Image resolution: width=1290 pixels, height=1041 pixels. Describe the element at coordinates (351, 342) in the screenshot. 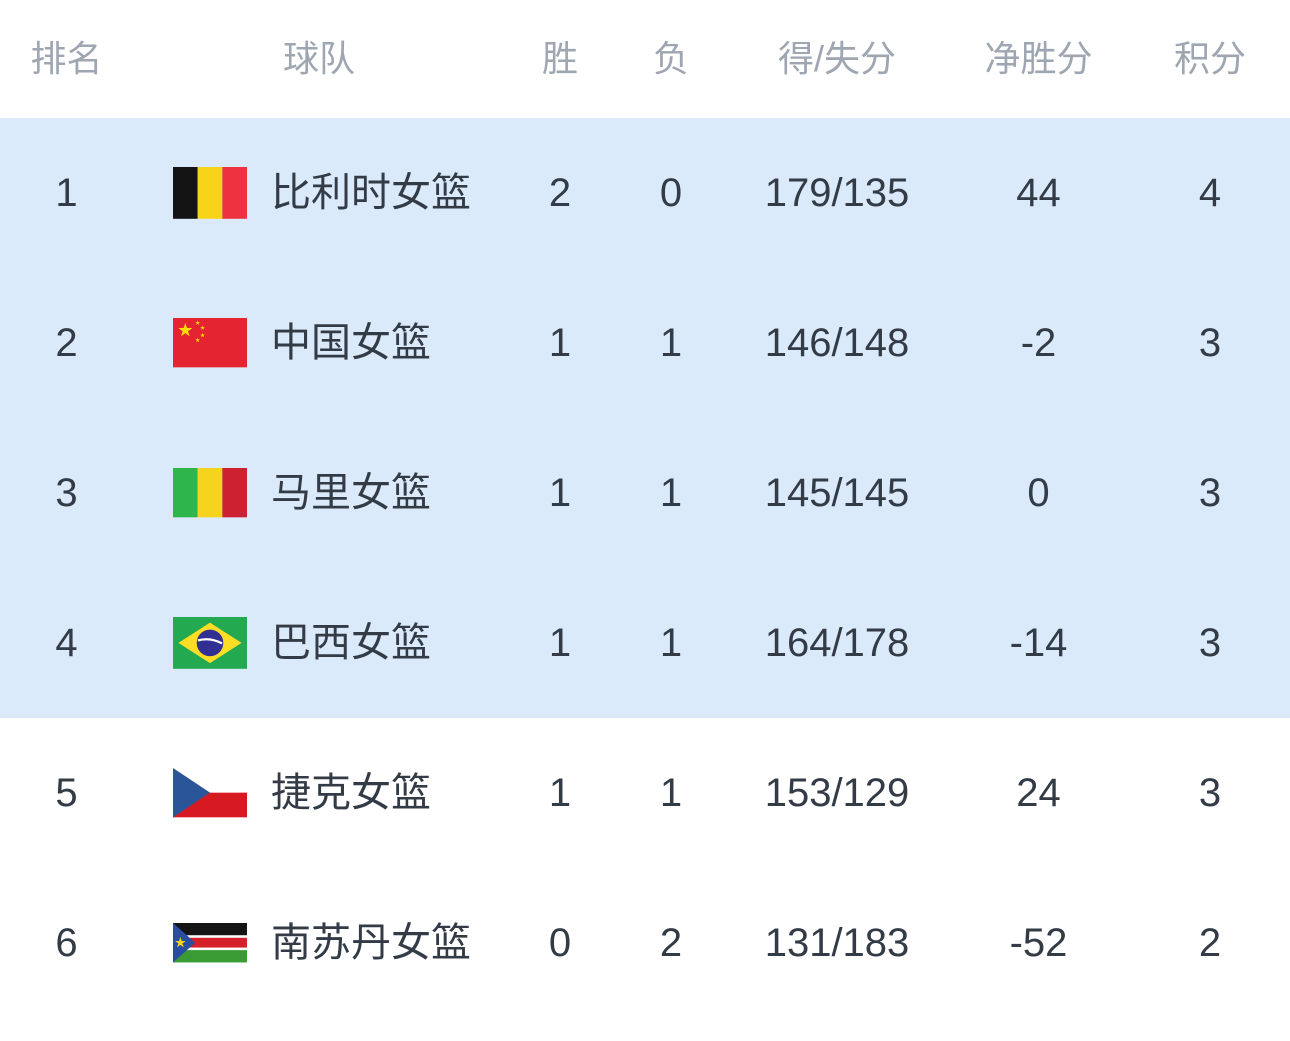

I see `team-name: 中国女篮` at that location.